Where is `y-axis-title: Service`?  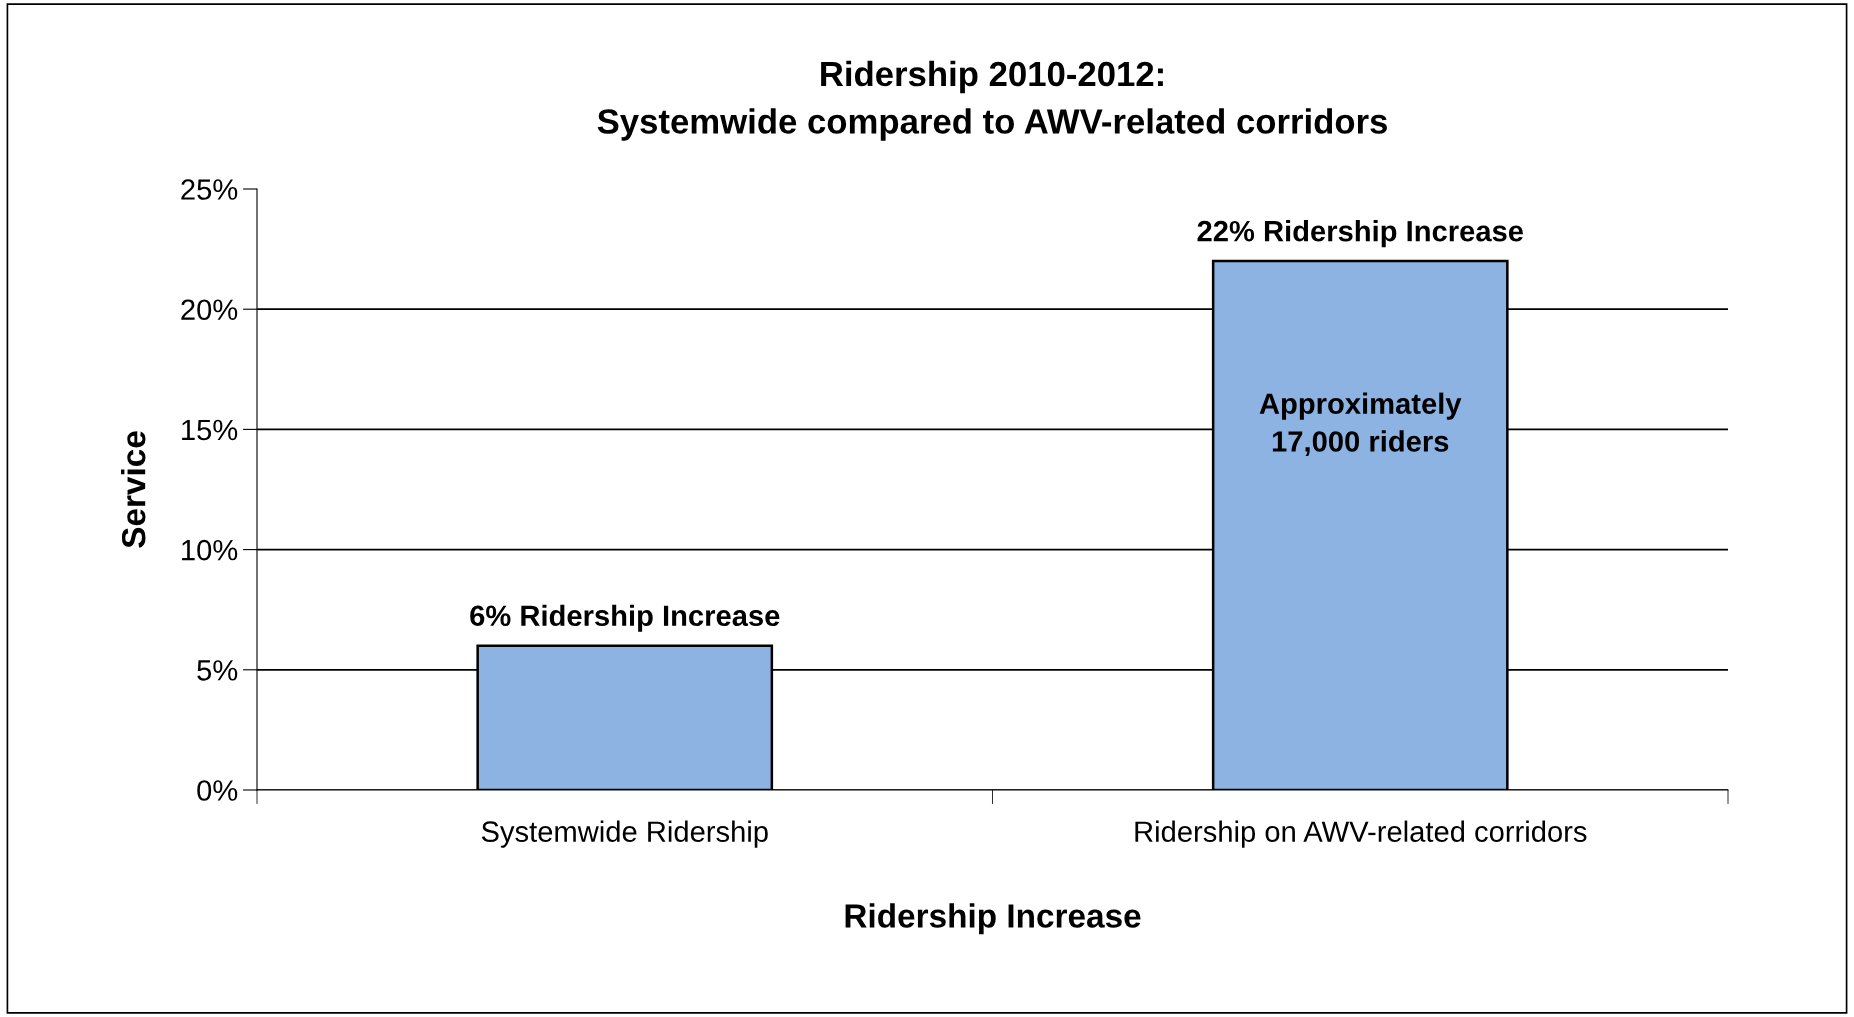 y-axis-title: Service is located at coordinates (133, 489).